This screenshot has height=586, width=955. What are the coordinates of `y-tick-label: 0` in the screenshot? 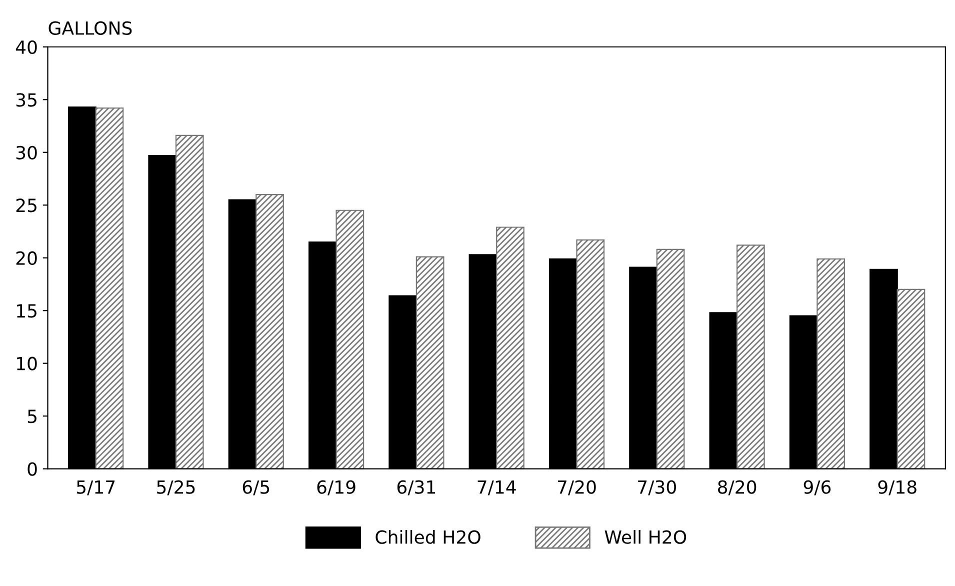 It's located at (32, 469).